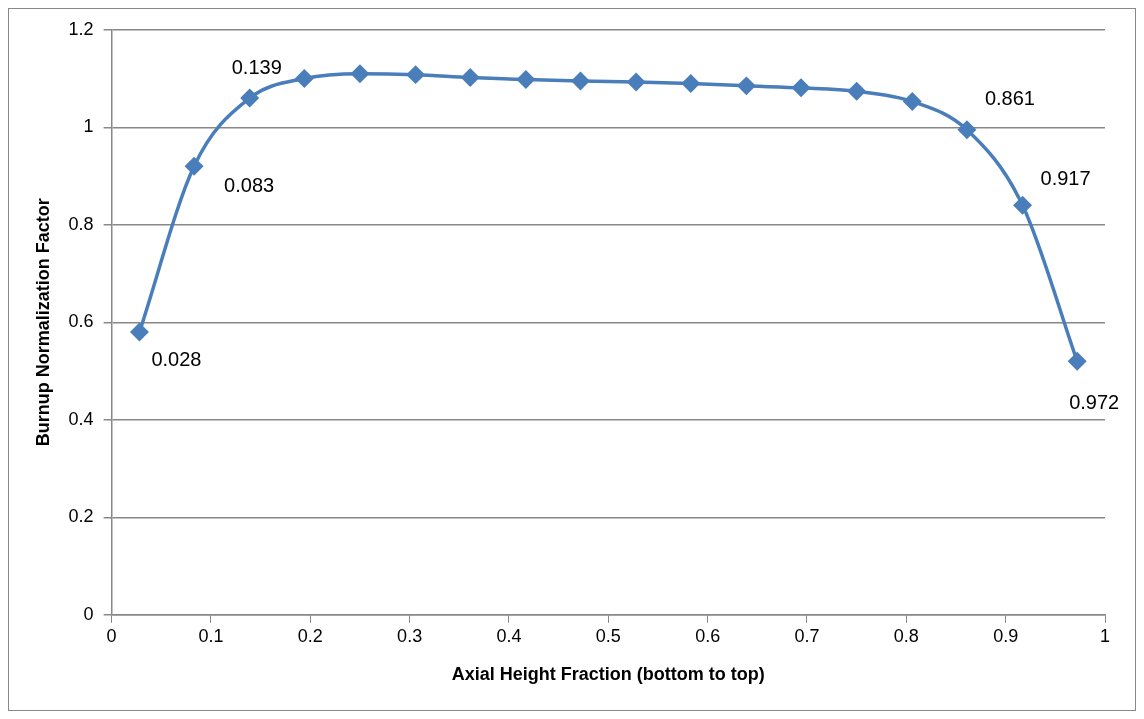  Describe the element at coordinates (88, 613) in the screenshot. I see `y-tick-label: 0` at that location.